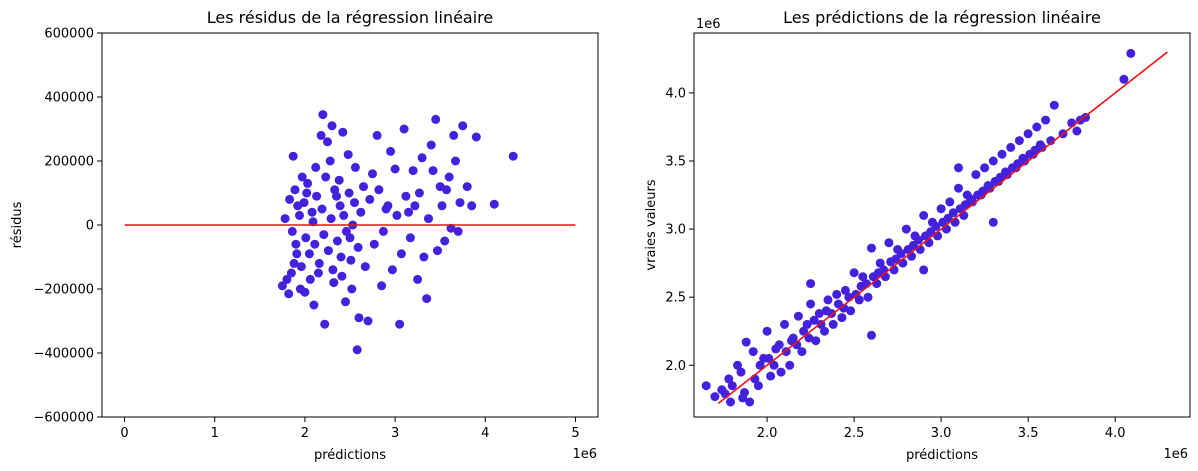 This screenshot has height=471, width=1198. Describe the element at coordinates (90, 226) in the screenshot. I see `residuals-y-tick-label: 0` at that location.